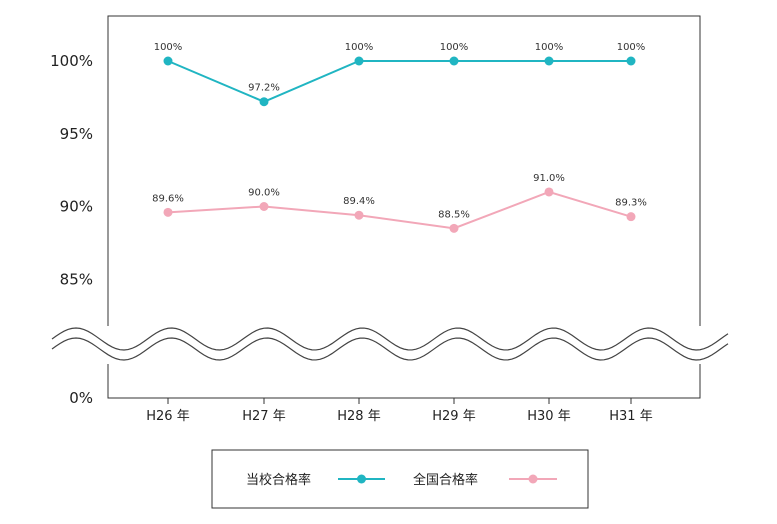 The height and width of the screenshot is (524, 777). Describe the element at coordinates (167, 416) in the screenshot. I see `x-tick-label: H26 年` at that location.